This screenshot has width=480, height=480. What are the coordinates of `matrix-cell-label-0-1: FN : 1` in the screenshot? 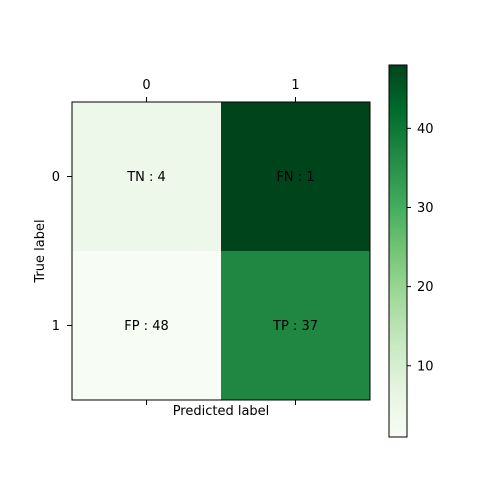 It's located at (295, 177).